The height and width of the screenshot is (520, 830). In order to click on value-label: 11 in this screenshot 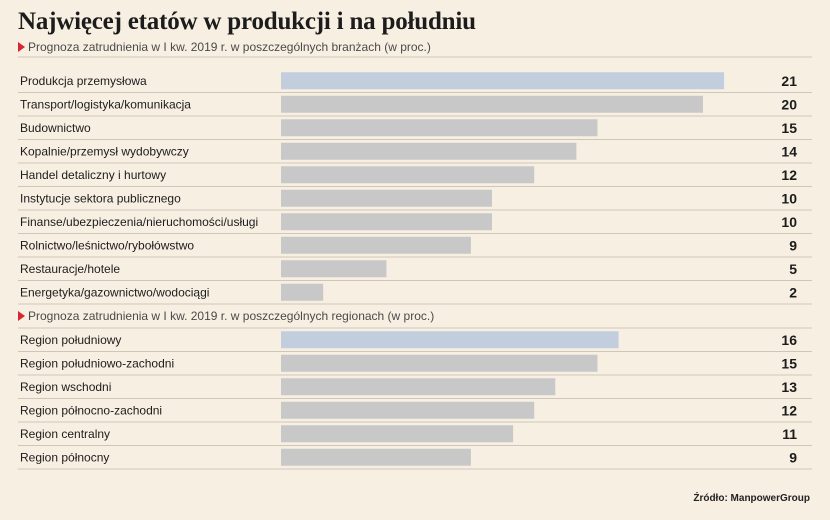, I will do `click(789, 434)`.